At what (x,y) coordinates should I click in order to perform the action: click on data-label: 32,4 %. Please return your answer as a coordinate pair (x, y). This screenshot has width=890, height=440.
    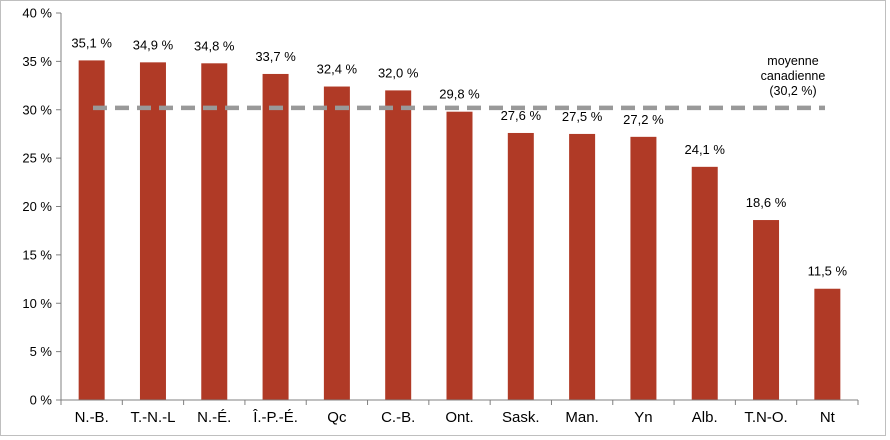
    Looking at the image, I should click on (337, 69).